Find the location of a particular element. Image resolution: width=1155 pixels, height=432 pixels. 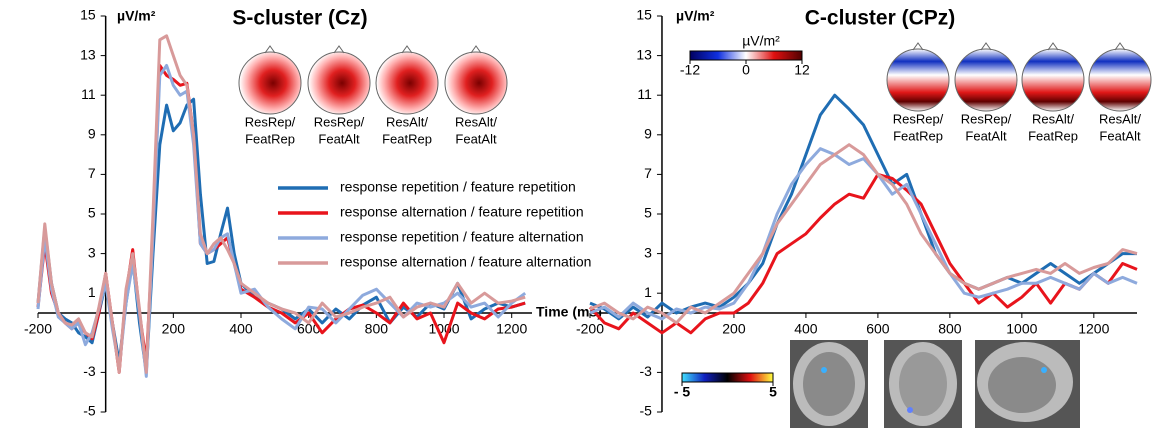

mri-colorbar-tick-label: 5 is located at coordinates (773, 392).